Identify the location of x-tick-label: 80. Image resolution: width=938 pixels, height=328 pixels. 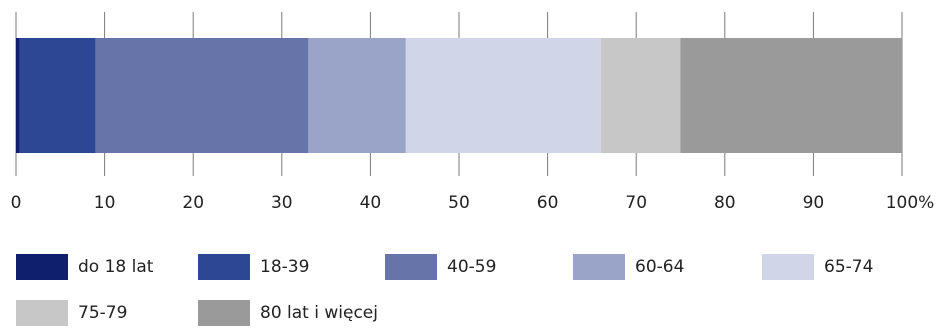
(725, 203).